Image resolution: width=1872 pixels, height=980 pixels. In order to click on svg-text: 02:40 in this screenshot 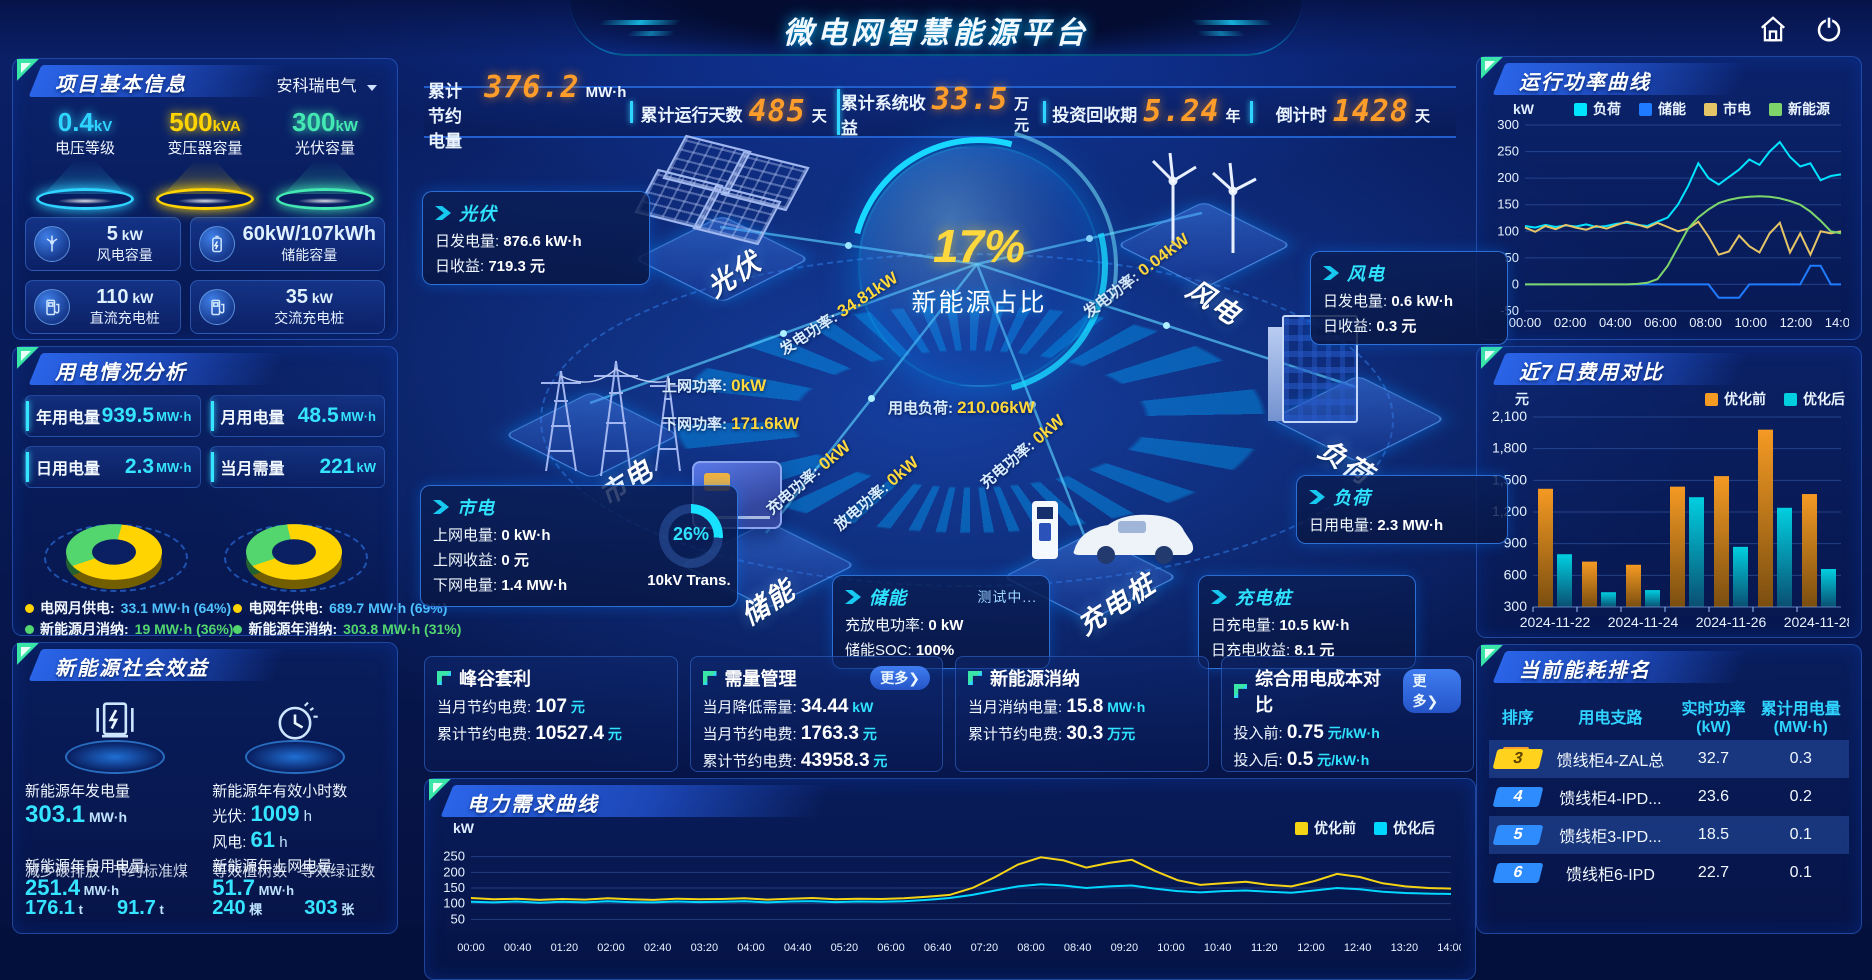, I will do `click(658, 948)`.